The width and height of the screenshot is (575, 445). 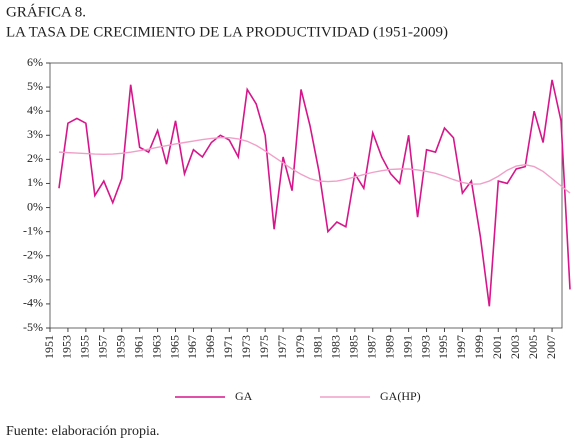 What do you see at coordinates (497, 347) in the screenshot?
I see `x-tick-label: 2001` at bounding box center [497, 347].